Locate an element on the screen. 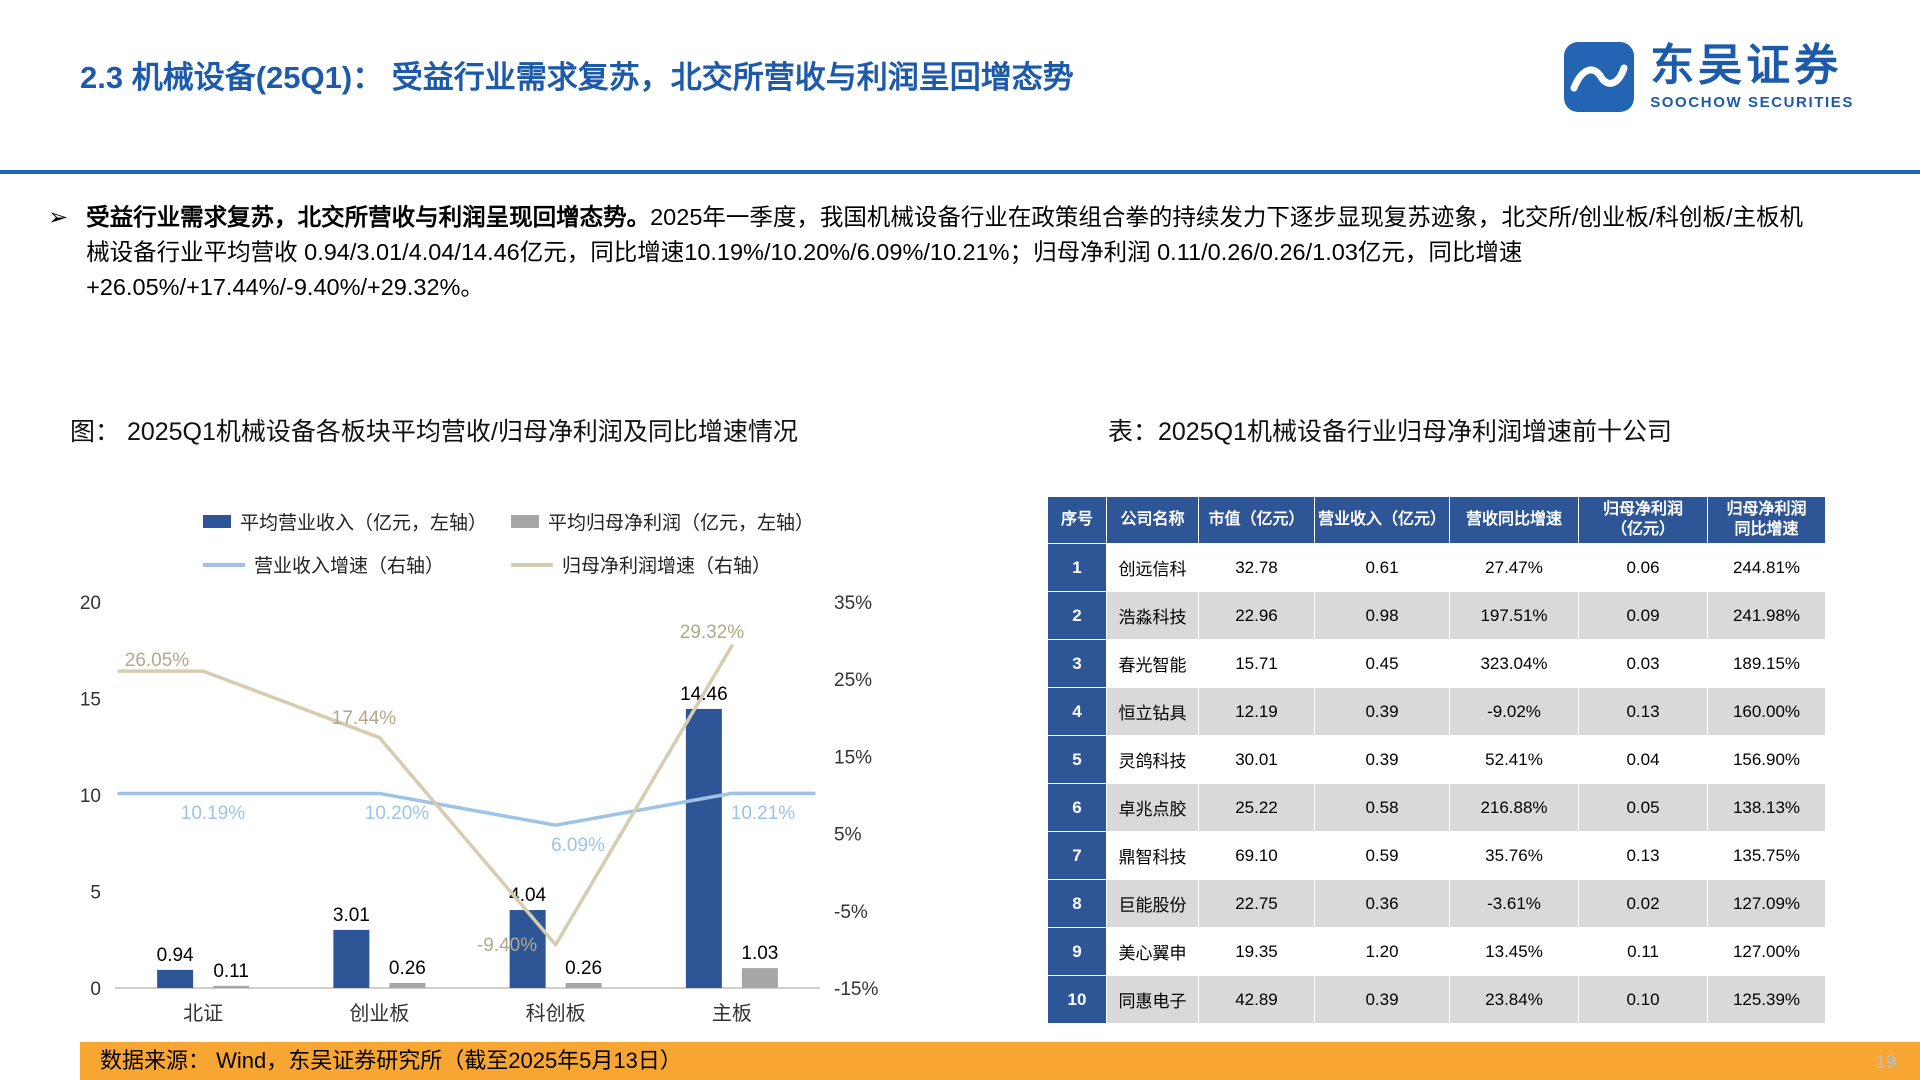 Image resolution: width=1920 pixels, height=1080 pixels. table-cell: 美心翼申 is located at coordinates (1152, 951).